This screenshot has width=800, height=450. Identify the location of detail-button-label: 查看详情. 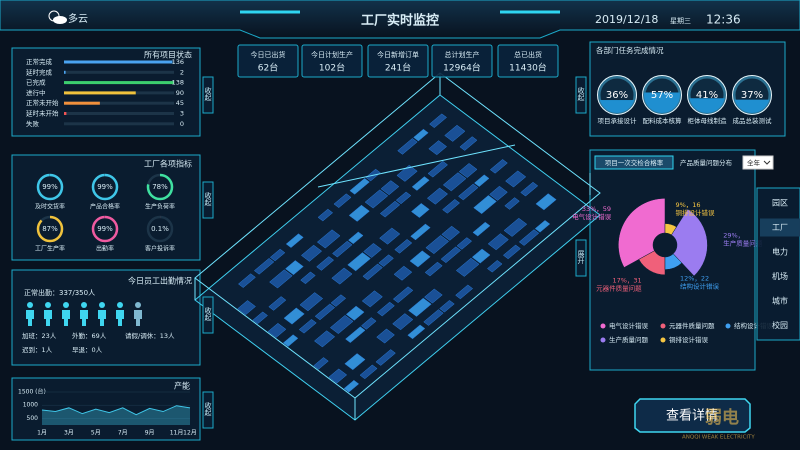
(692, 416).